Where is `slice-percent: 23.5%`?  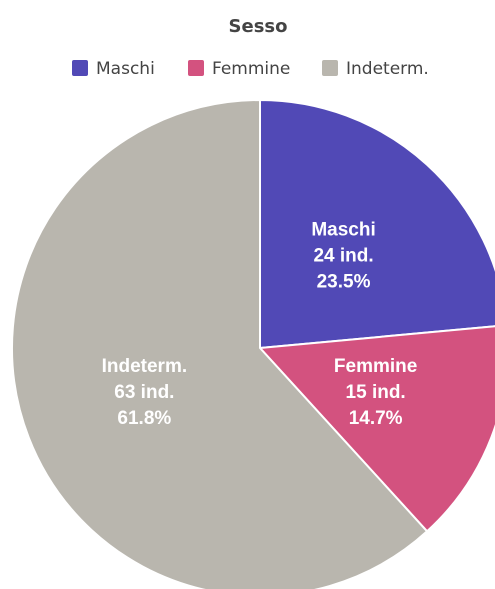
slice-percent: 23.5% is located at coordinates (344, 281).